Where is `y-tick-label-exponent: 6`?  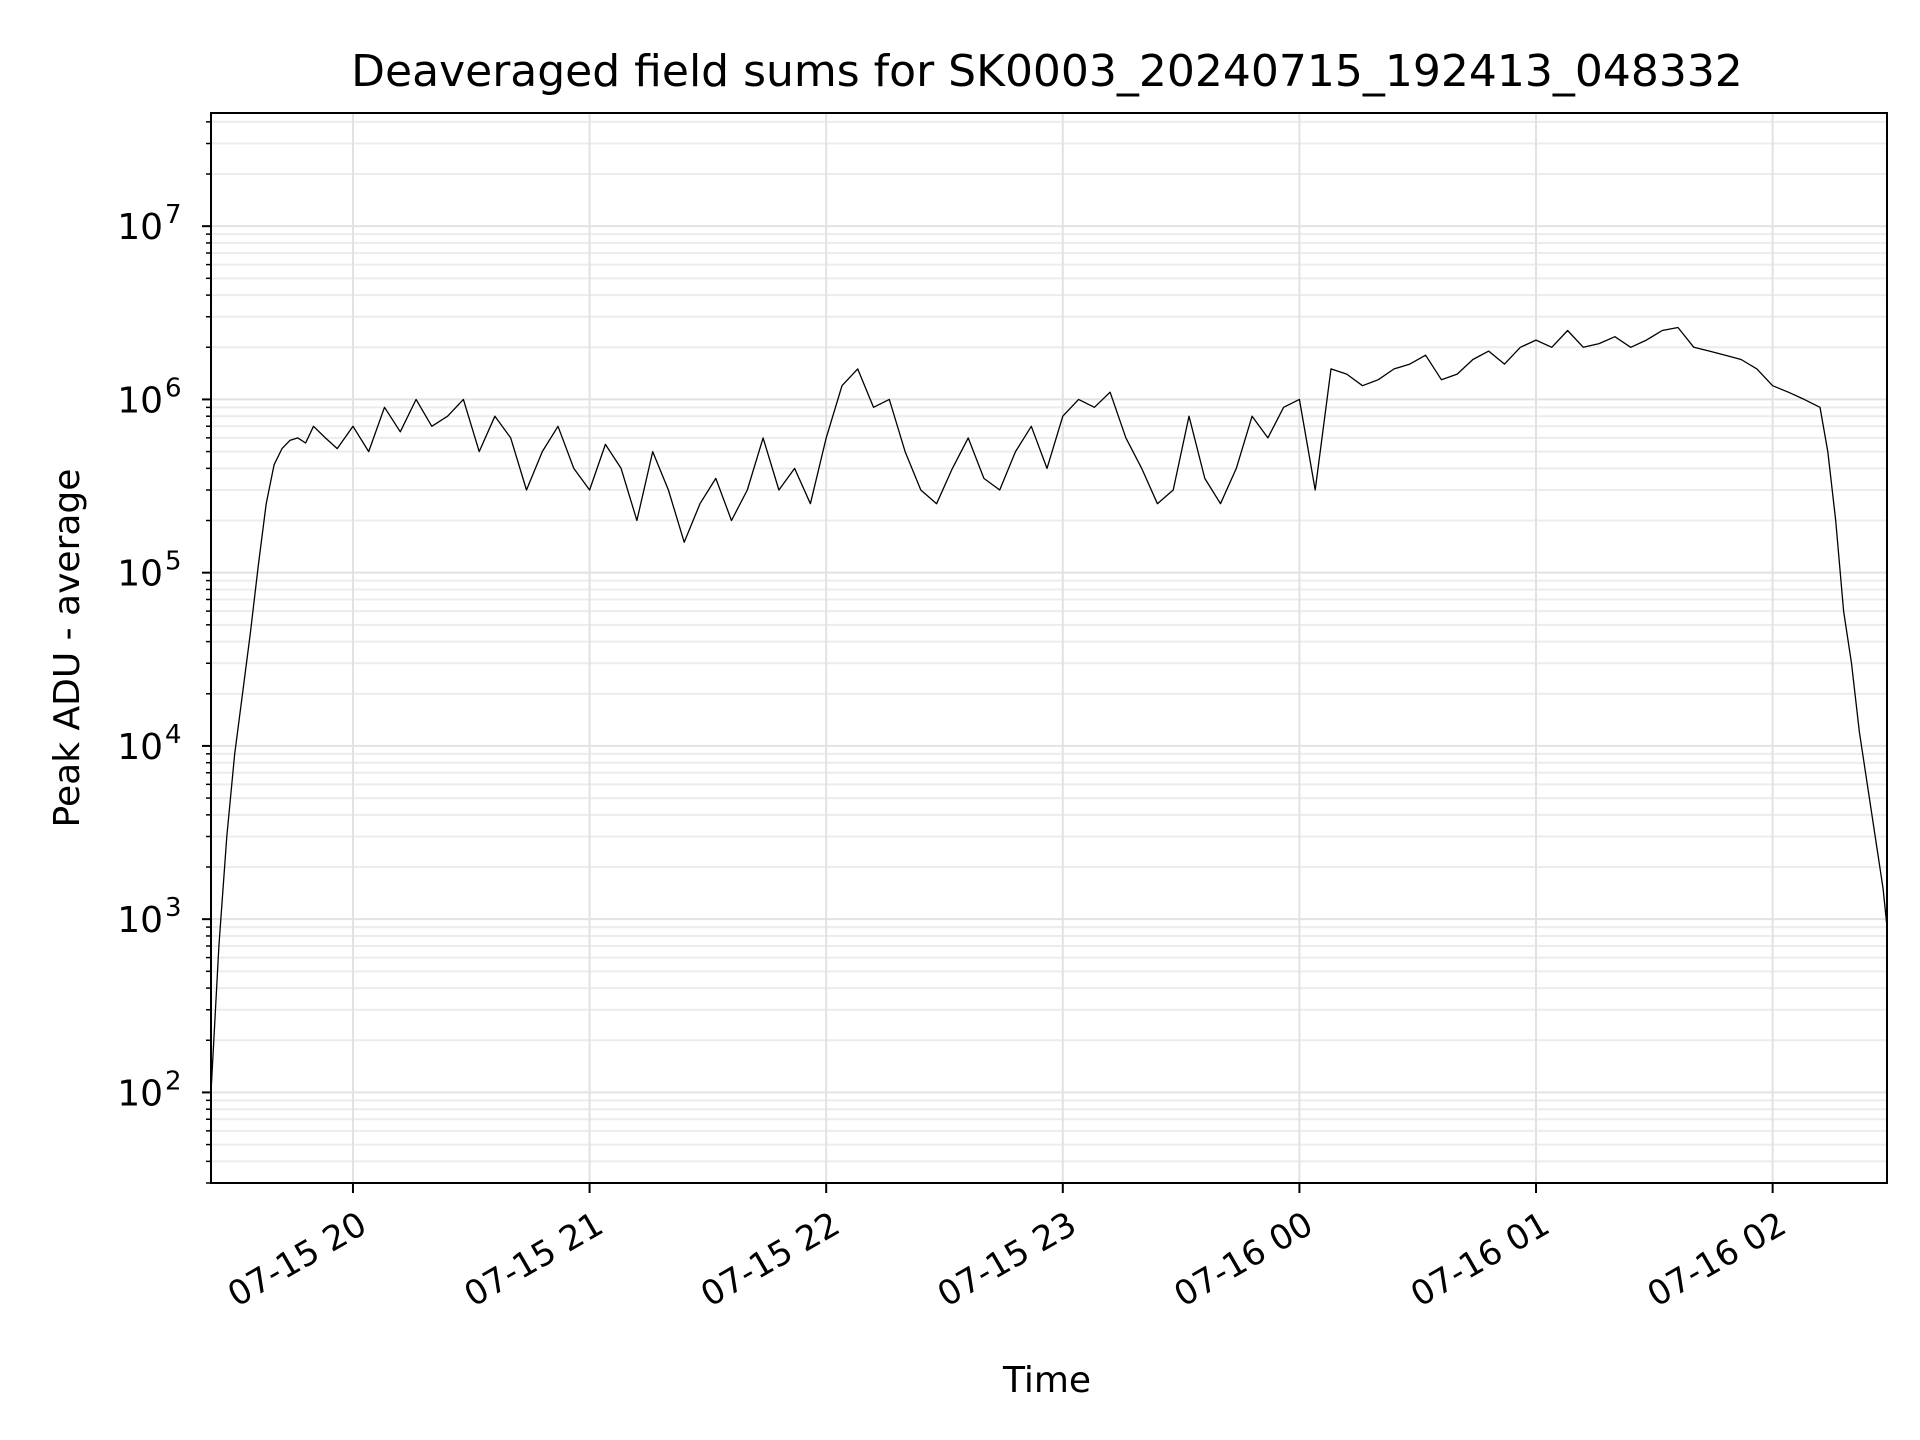 y-tick-label-exponent: 6 is located at coordinates (173, 388).